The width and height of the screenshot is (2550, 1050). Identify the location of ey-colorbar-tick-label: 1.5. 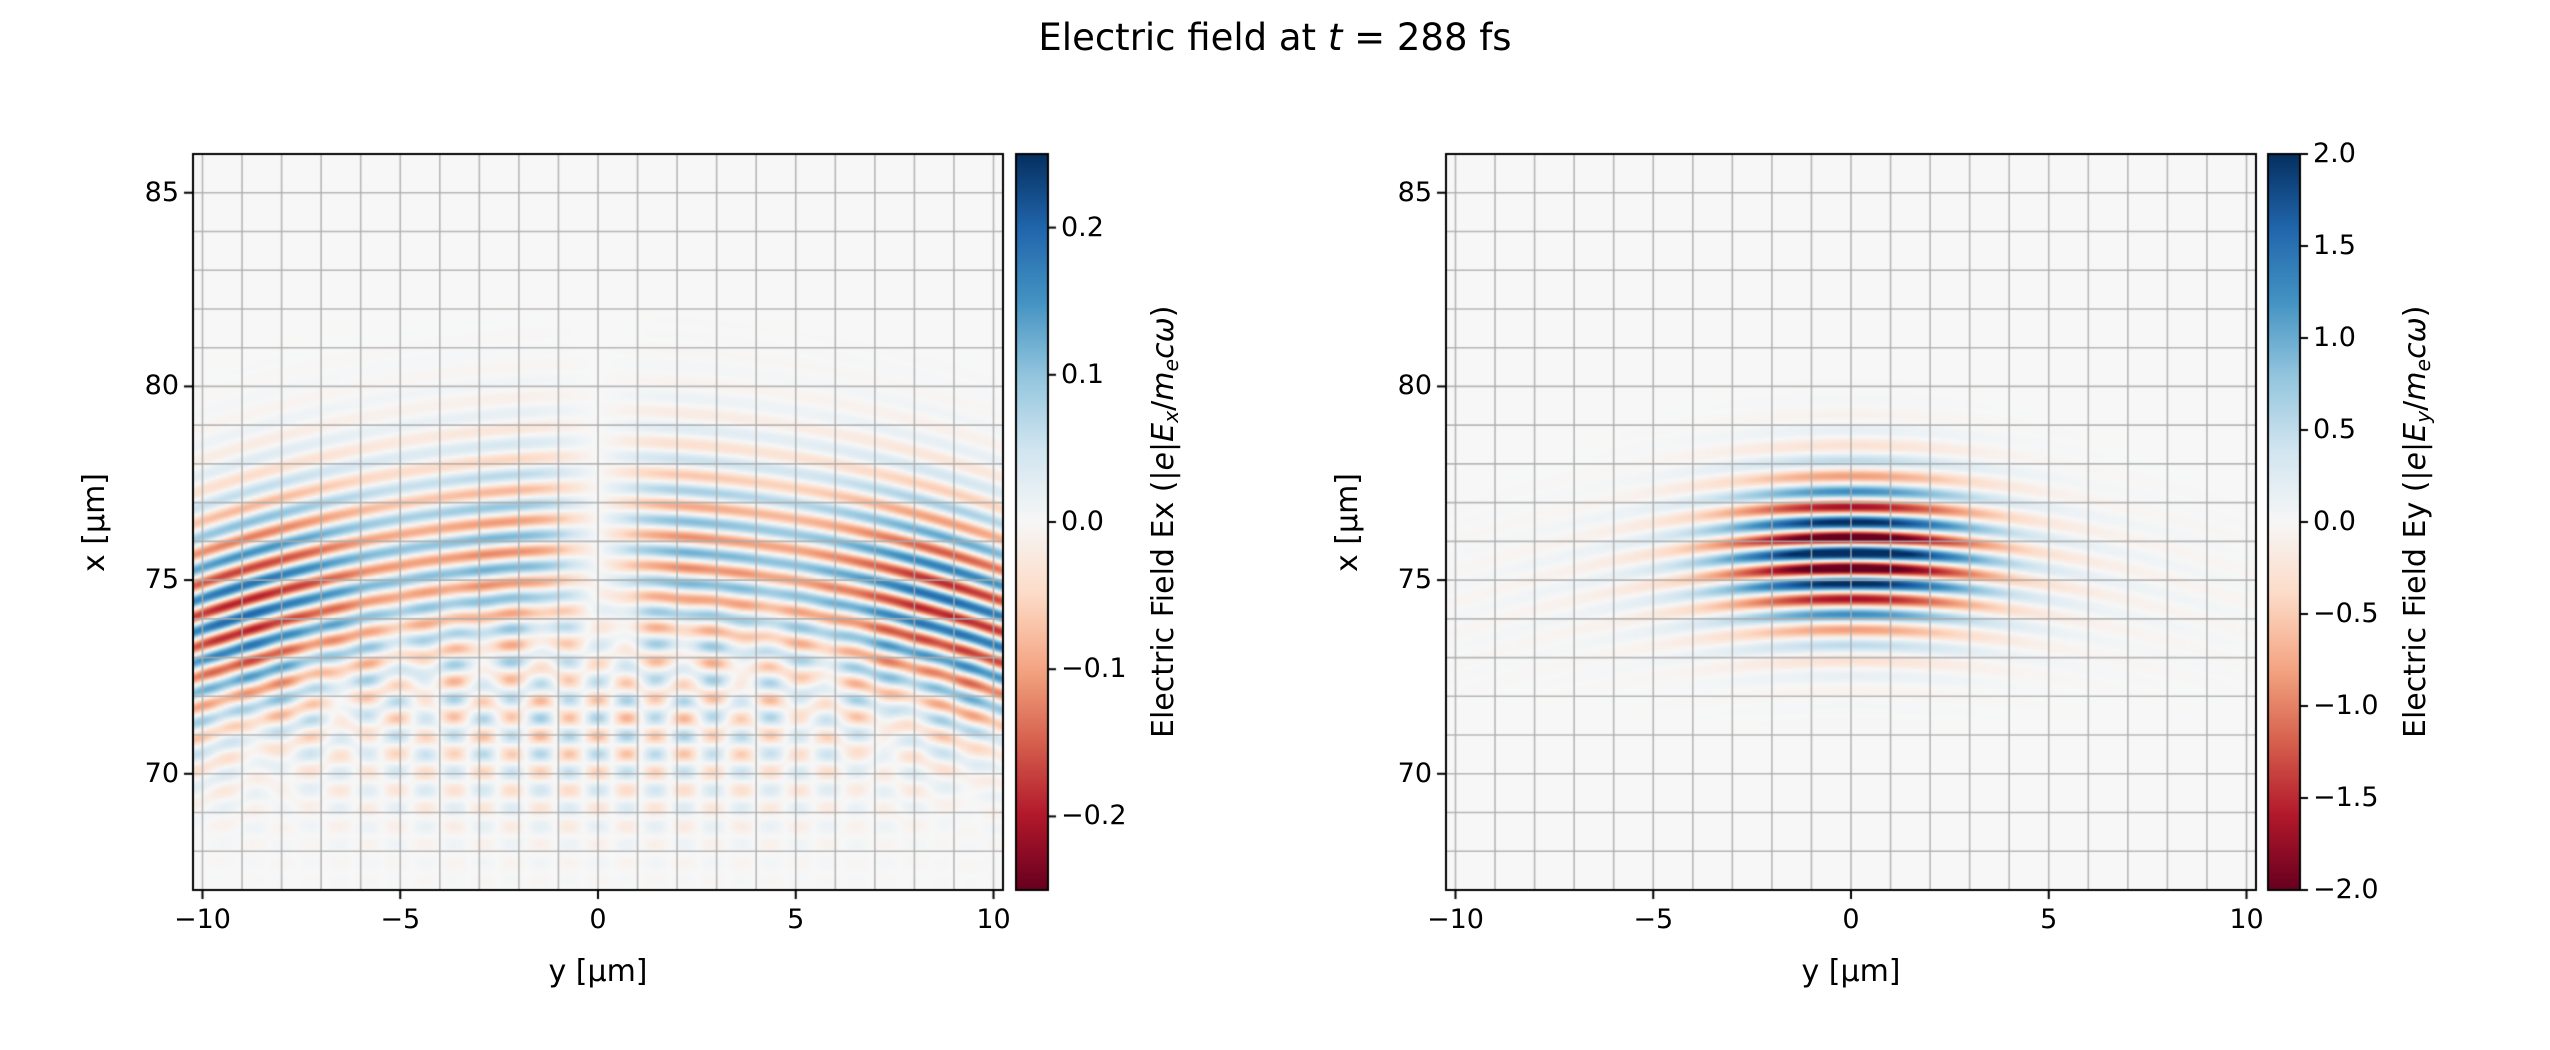
(2334, 245).